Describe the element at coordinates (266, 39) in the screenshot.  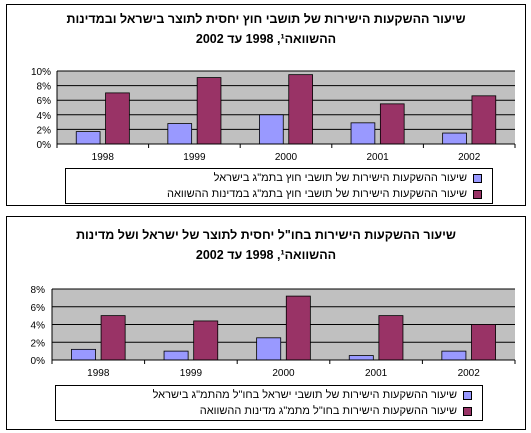
I see `chart-title-top-line-2: ההשוואה¹, 1998 עד 2002` at that location.